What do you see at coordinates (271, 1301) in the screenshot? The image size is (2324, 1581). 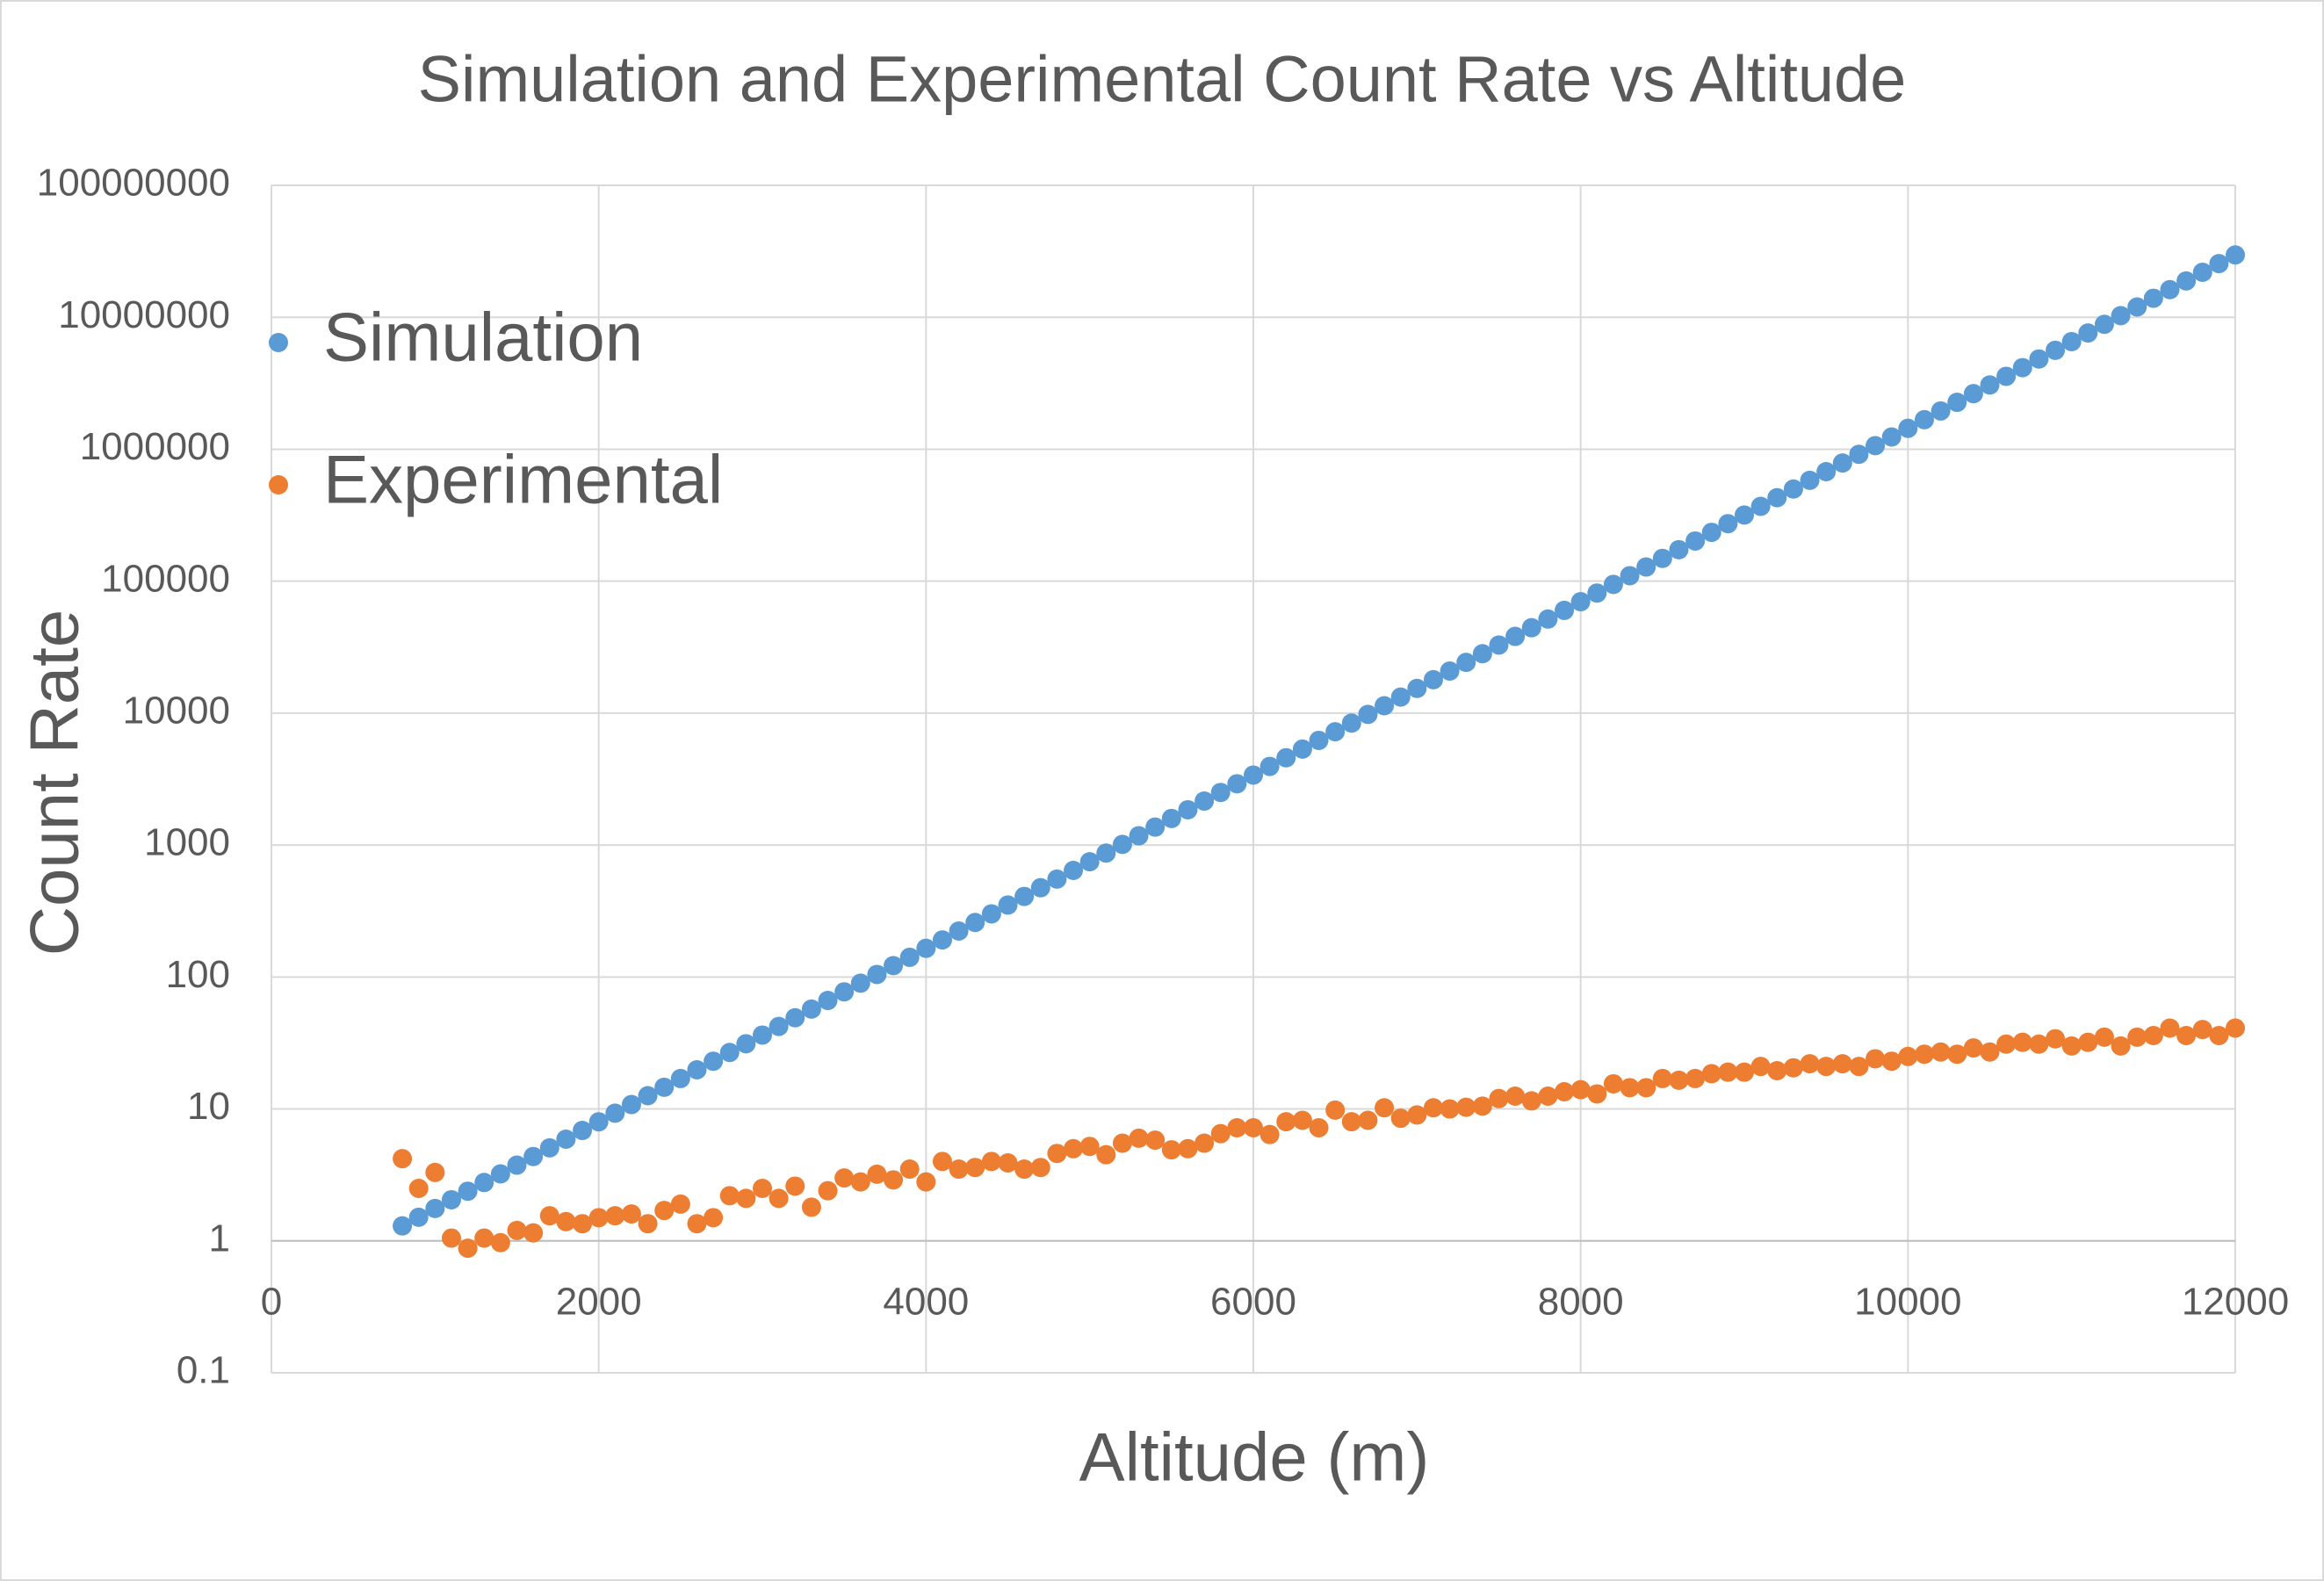 I see `x-tick-label: 0` at bounding box center [271, 1301].